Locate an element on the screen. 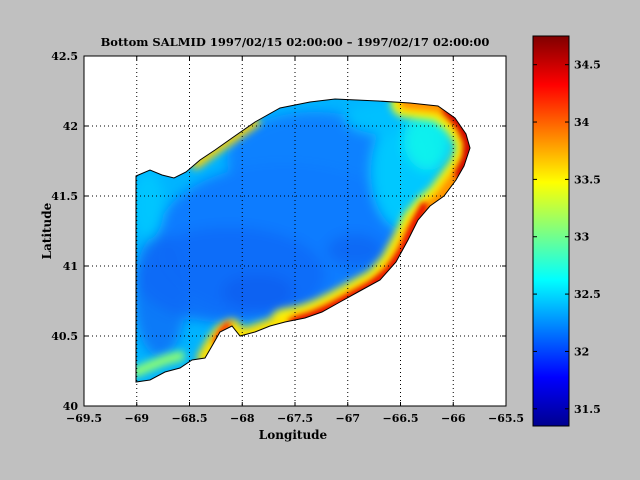 The image size is (640, 480). colorbar-axis: 31.5 32 32.5 33 33.5 34 34.5 is located at coordinates (567, 237).